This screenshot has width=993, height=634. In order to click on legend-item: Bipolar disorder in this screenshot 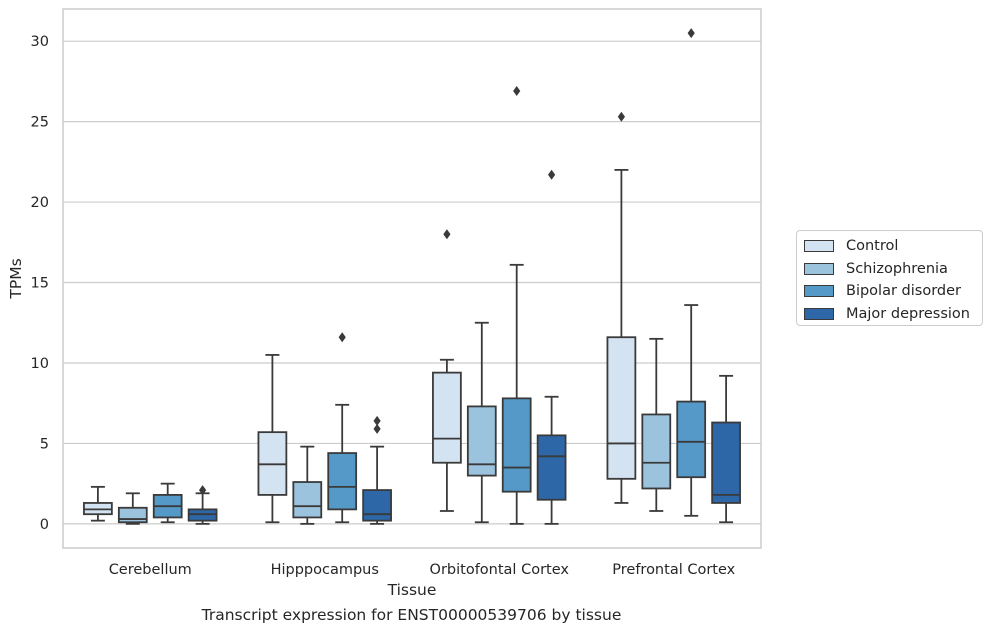, I will do `click(893, 291)`.